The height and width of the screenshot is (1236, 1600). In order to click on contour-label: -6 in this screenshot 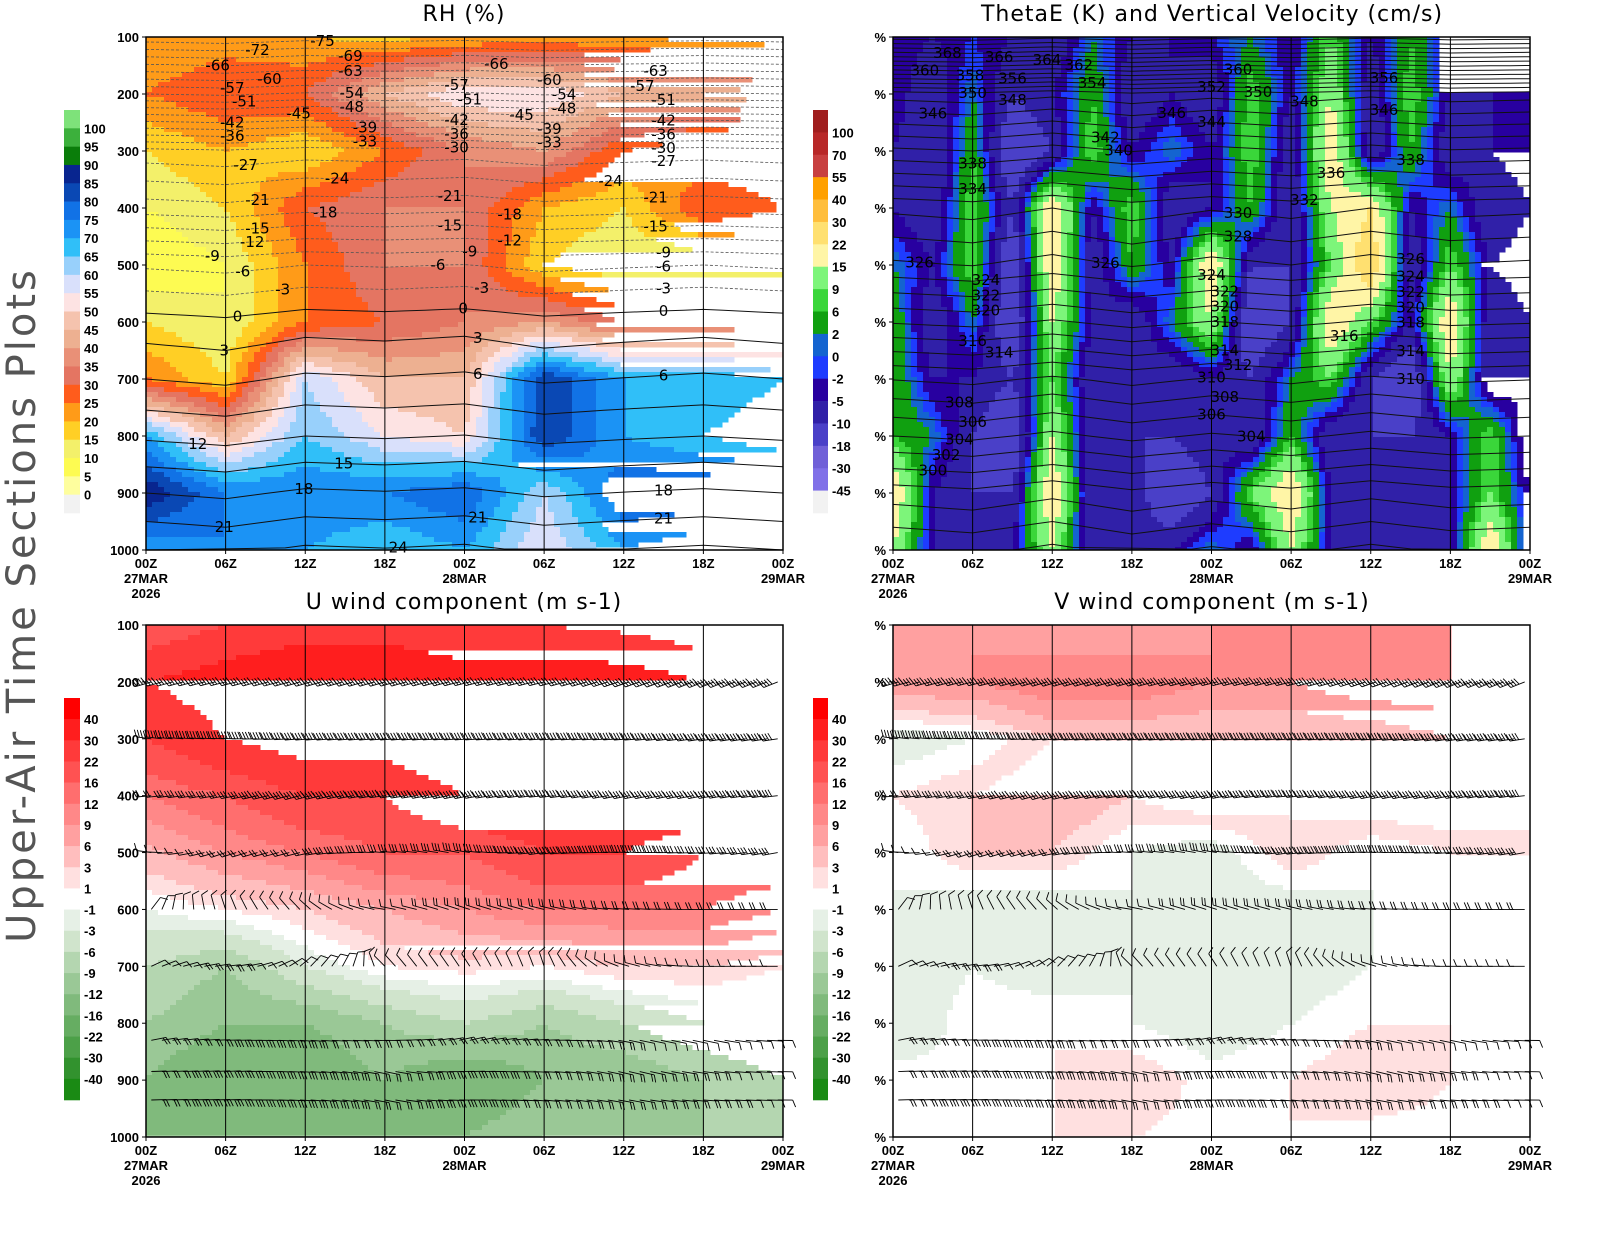, I will do `click(663, 266)`.